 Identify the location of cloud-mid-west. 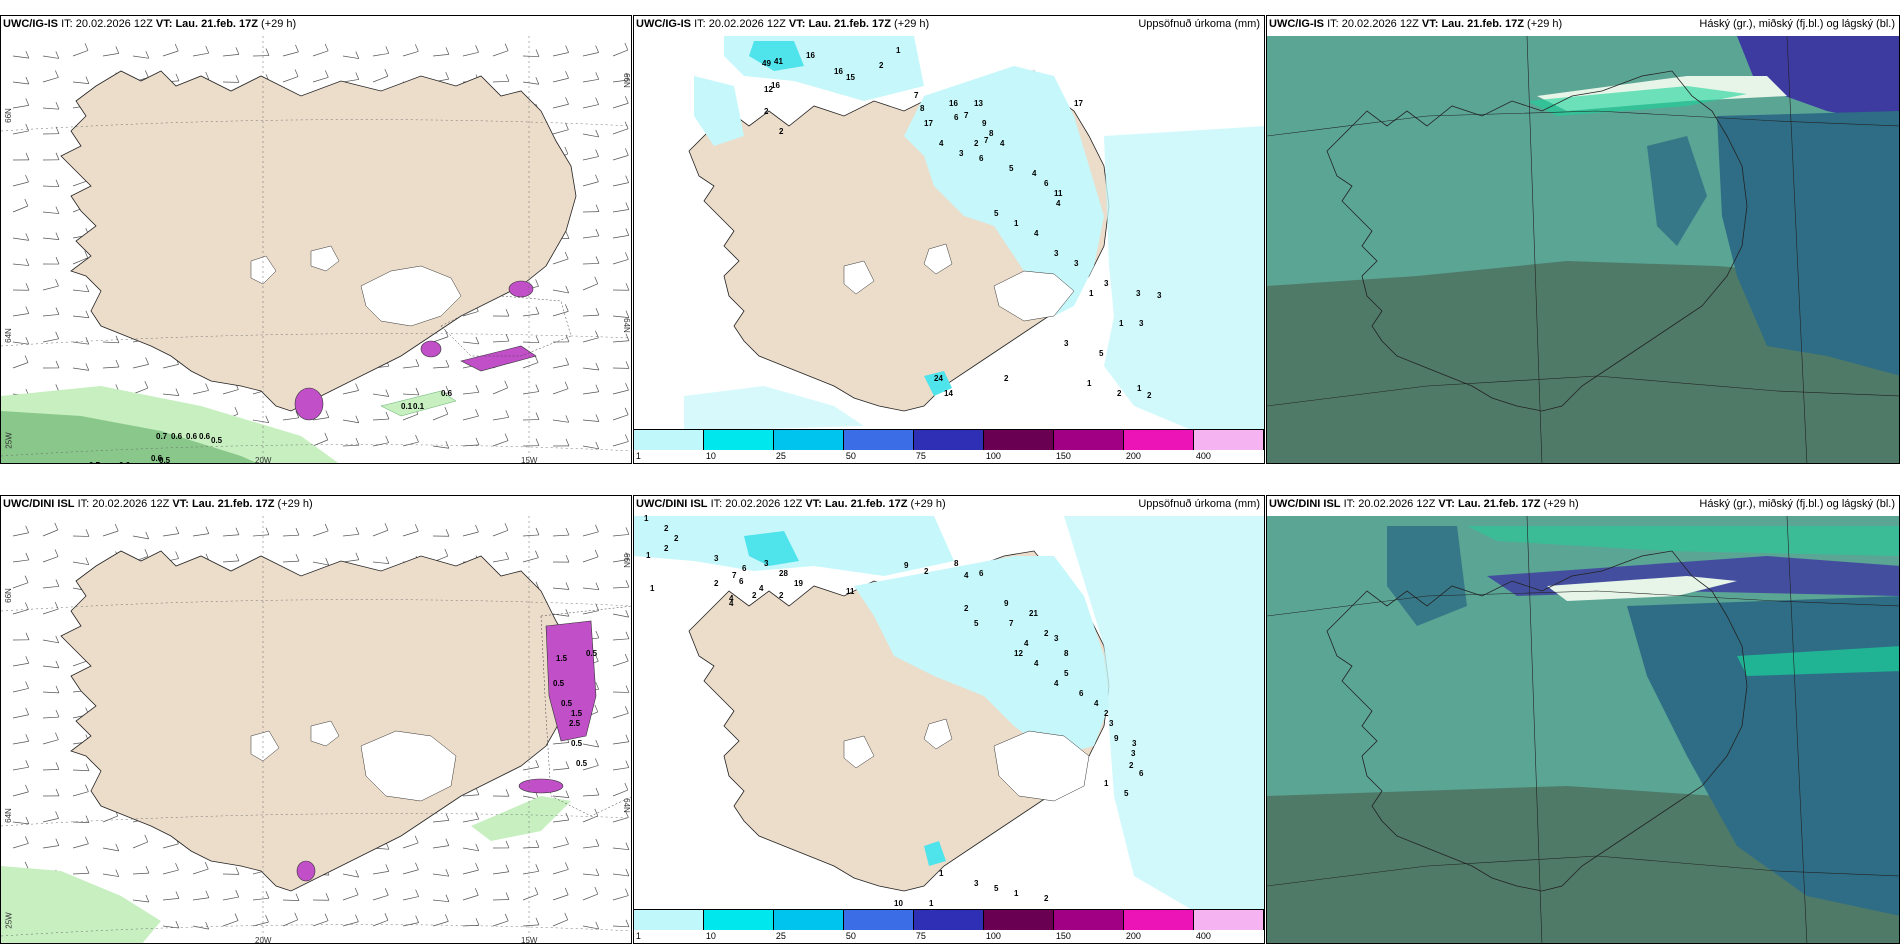
(1427, 576).